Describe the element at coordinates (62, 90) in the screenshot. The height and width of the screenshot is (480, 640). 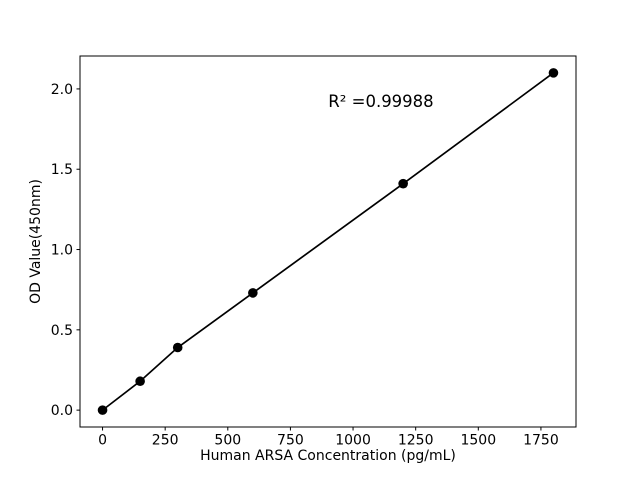
I see `y-tick-label: 2.0` at that location.